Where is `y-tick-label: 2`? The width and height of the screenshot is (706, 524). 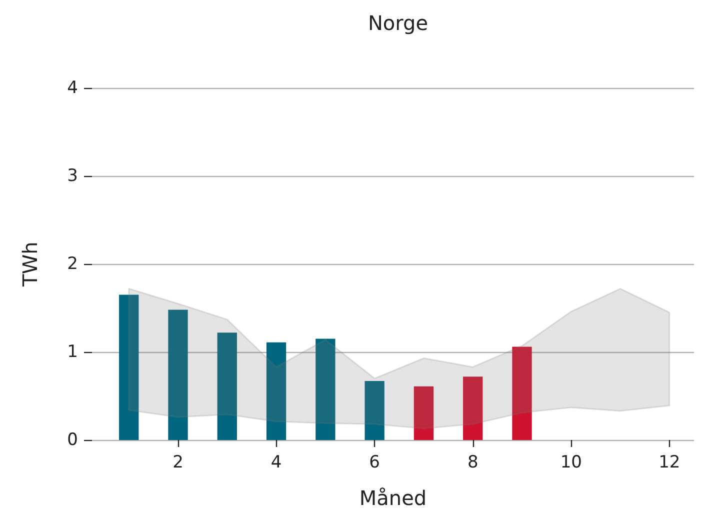 y-tick-label: 2 is located at coordinates (72, 264).